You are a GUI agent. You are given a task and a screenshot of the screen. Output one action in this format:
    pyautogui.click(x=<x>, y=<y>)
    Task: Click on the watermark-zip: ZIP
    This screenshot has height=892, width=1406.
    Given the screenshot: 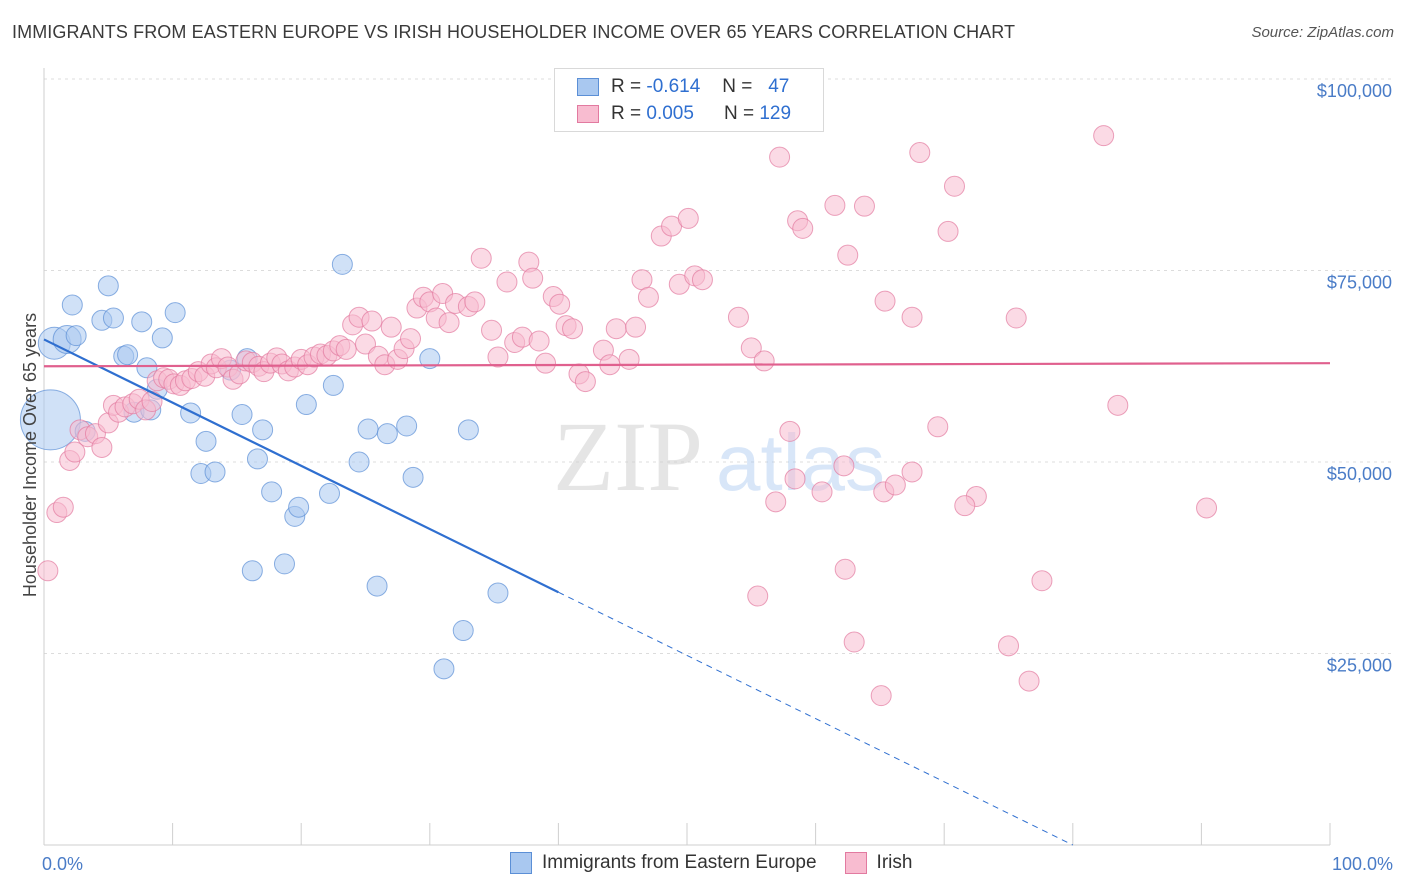 What is the action you would take?
    pyautogui.click(x=628, y=456)
    